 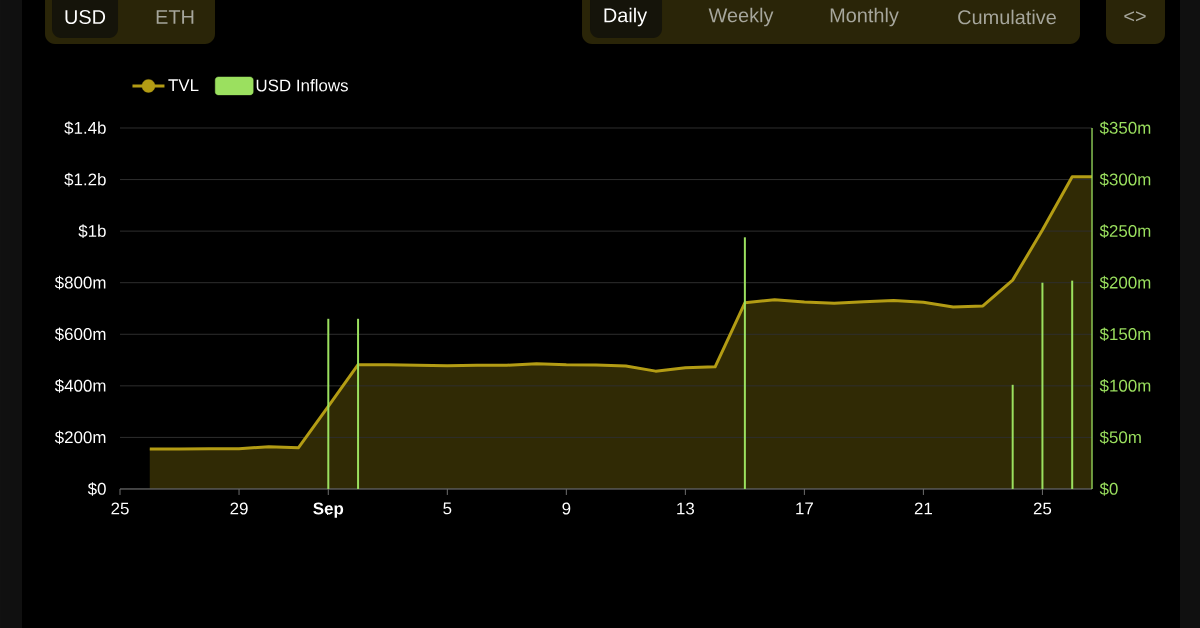 What do you see at coordinates (302, 85) in the screenshot?
I see `legend-label: USD Inflows` at bounding box center [302, 85].